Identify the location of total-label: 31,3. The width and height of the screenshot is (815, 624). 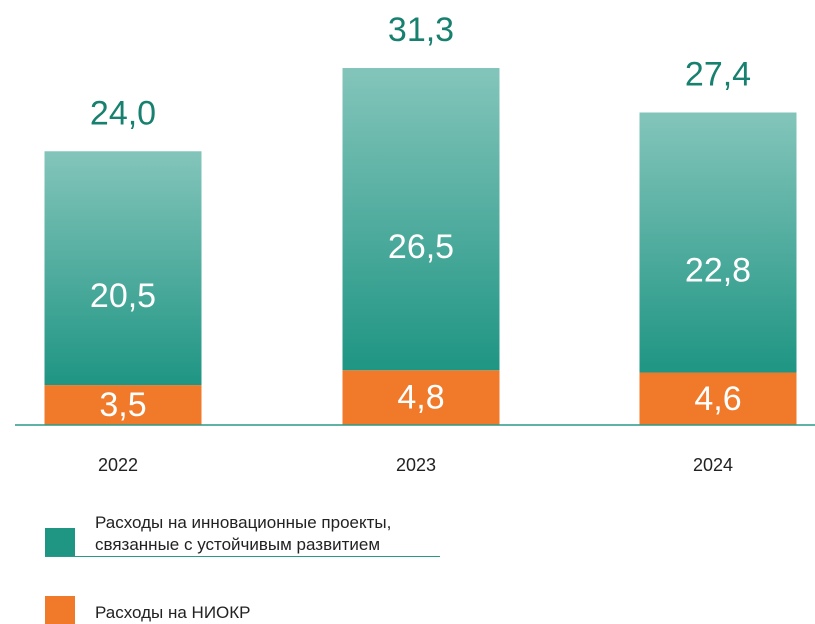
(421, 30).